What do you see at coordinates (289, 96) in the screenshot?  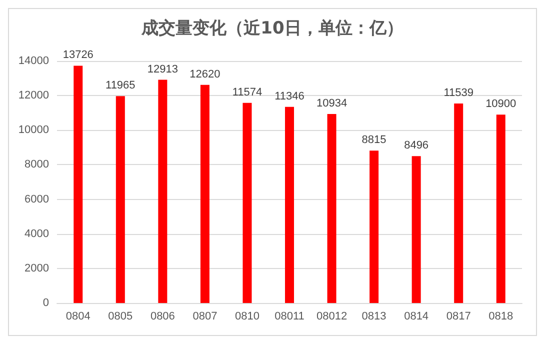 I see `data-label: 11346` at bounding box center [289, 96].